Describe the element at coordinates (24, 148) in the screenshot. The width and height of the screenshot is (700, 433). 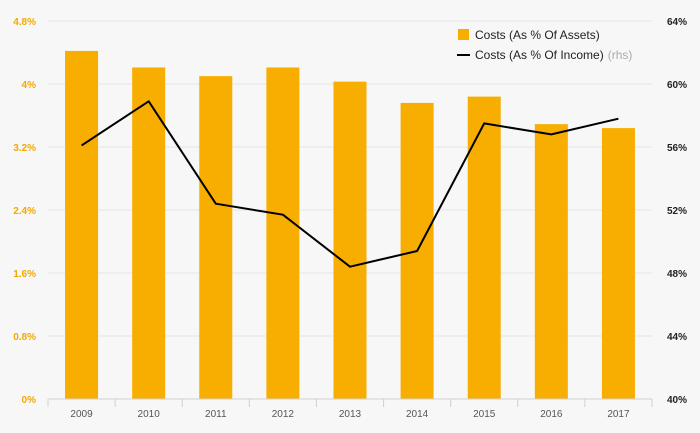
I see `y-left-tick-label: 3.2%` at that location.